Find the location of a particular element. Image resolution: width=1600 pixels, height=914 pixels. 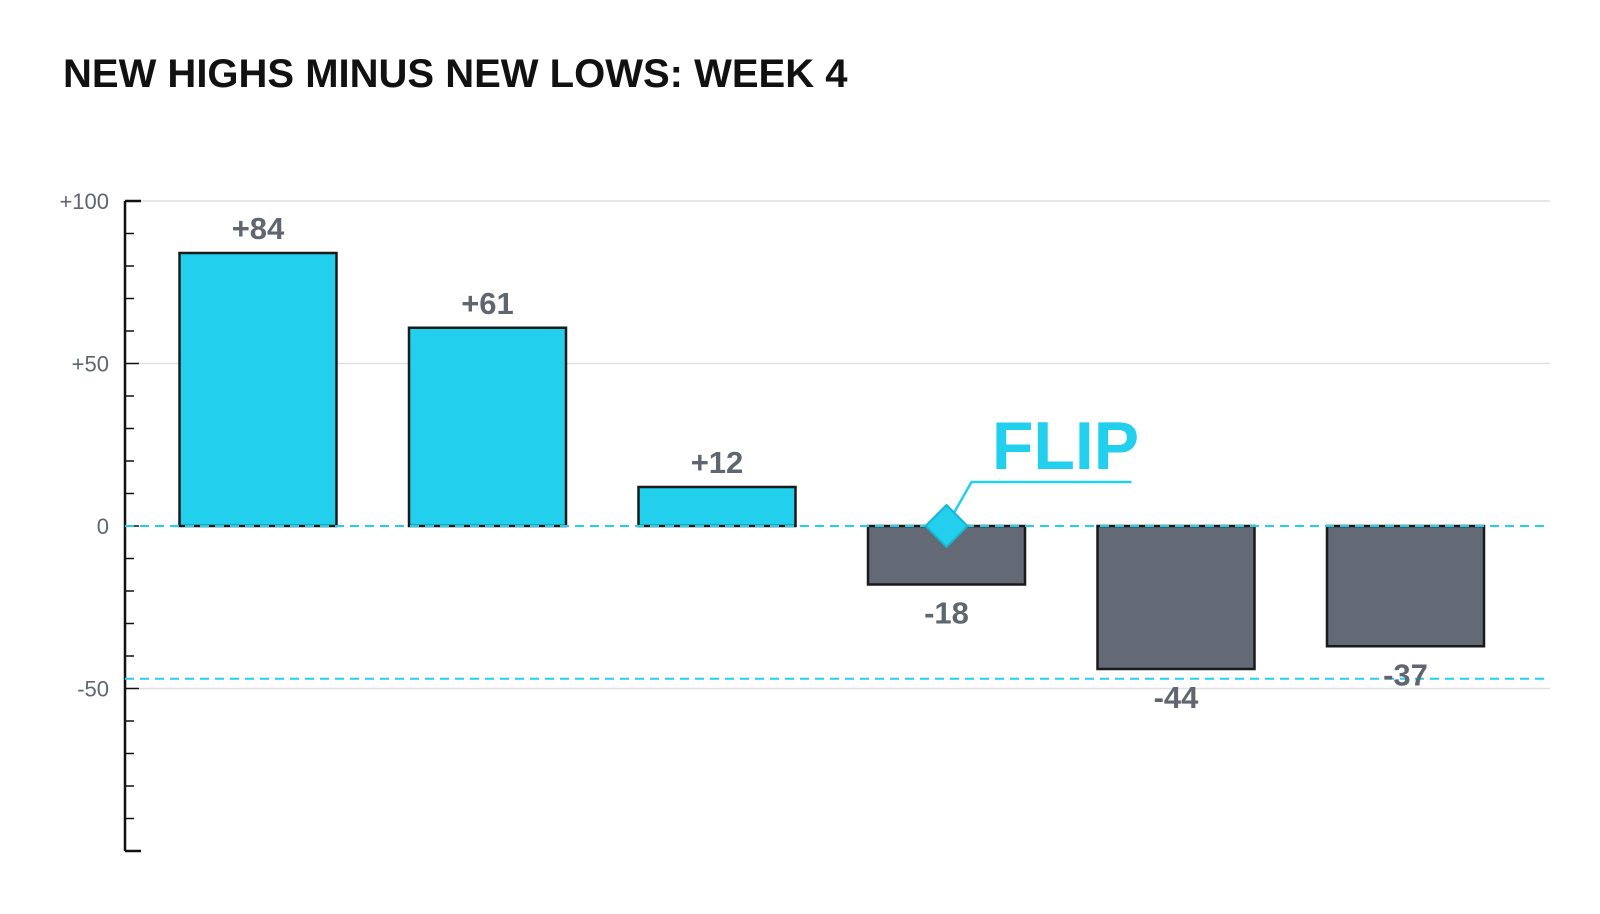

flip-annotation: FLIP is located at coordinates (1031, 478).